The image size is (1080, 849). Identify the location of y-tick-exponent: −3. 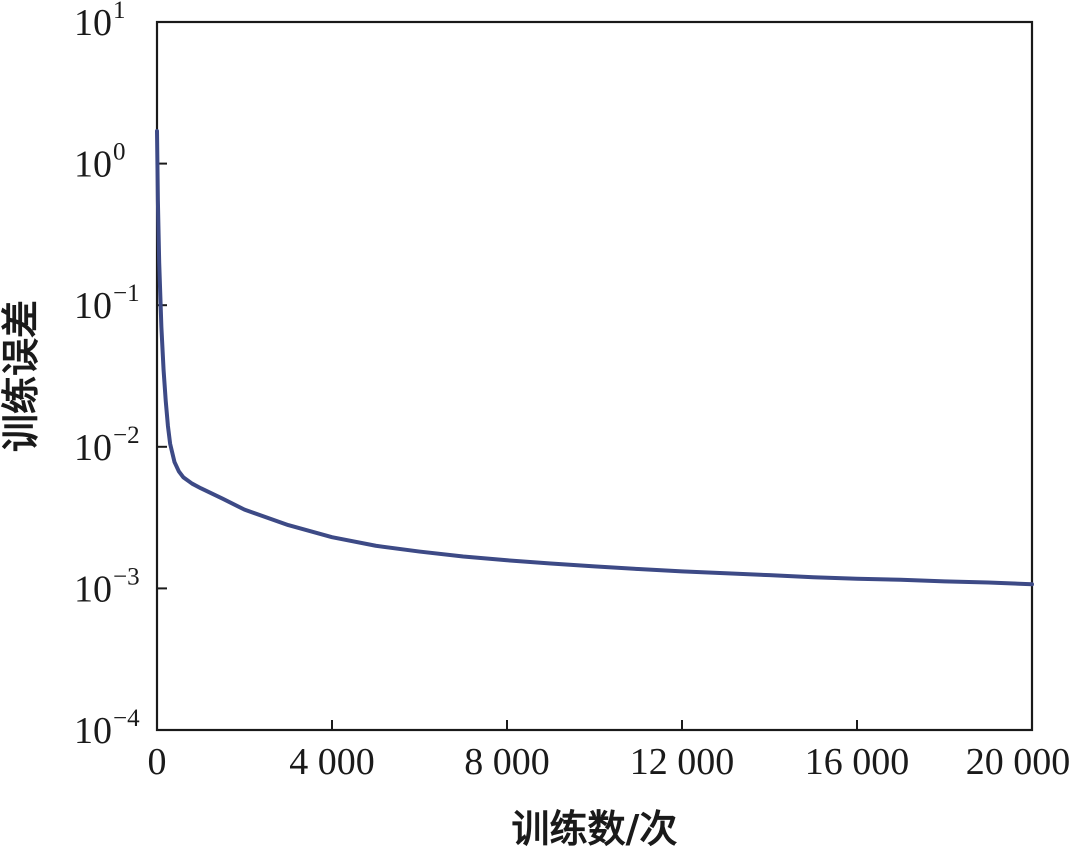
(126, 576).